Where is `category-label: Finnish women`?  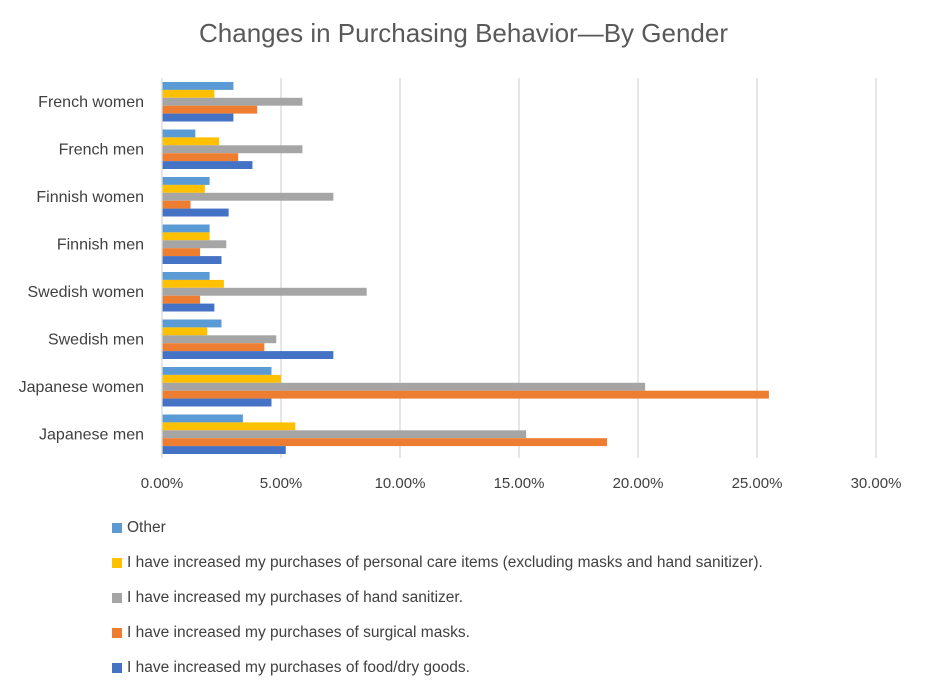
category-label: Finnish women is located at coordinates (90, 197).